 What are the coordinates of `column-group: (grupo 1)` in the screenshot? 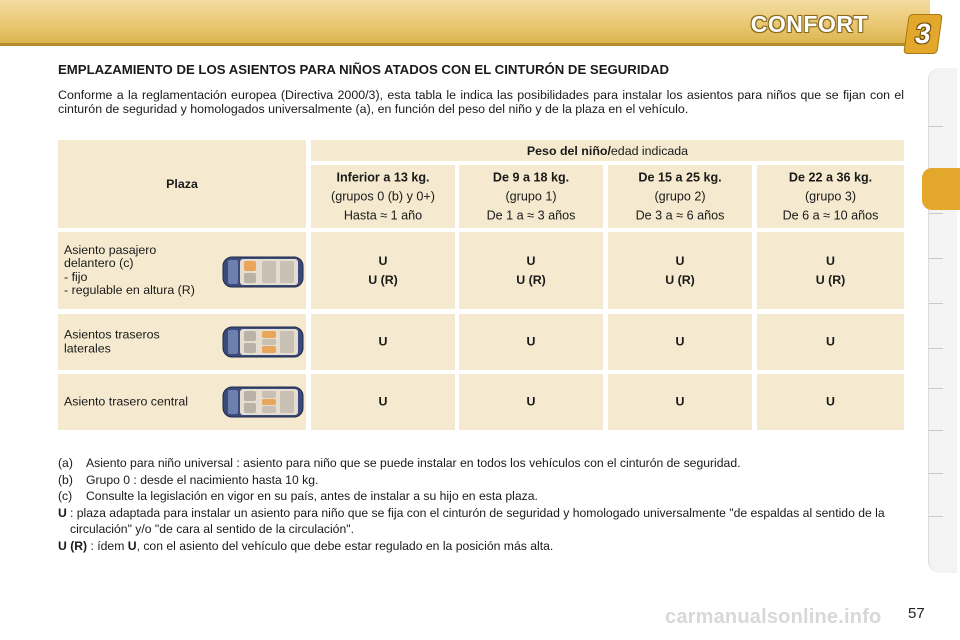 It's located at (531, 196).